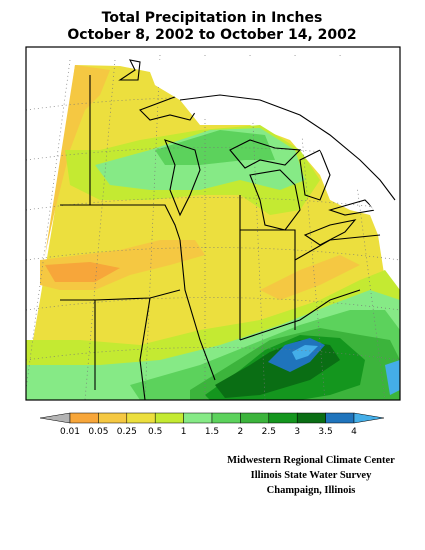 This screenshot has width=425, height=550. What do you see at coordinates (311, 460) in the screenshot?
I see `credit-line-1: Midwestern Regional Climate Center` at bounding box center [311, 460].